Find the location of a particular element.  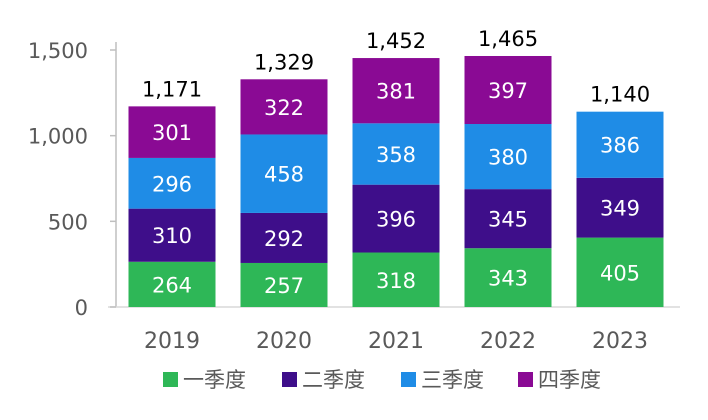

data-label: 405 is located at coordinates (620, 273).